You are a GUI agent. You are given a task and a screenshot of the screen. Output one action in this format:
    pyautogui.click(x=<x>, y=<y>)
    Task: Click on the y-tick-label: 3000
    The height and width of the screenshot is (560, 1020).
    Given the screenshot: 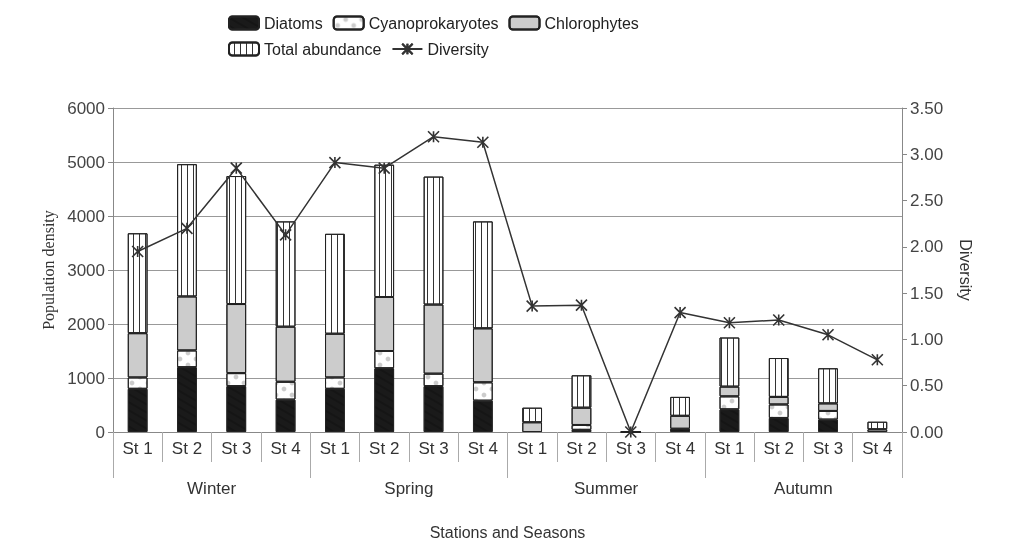 What is the action you would take?
    pyautogui.click(x=86, y=270)
    